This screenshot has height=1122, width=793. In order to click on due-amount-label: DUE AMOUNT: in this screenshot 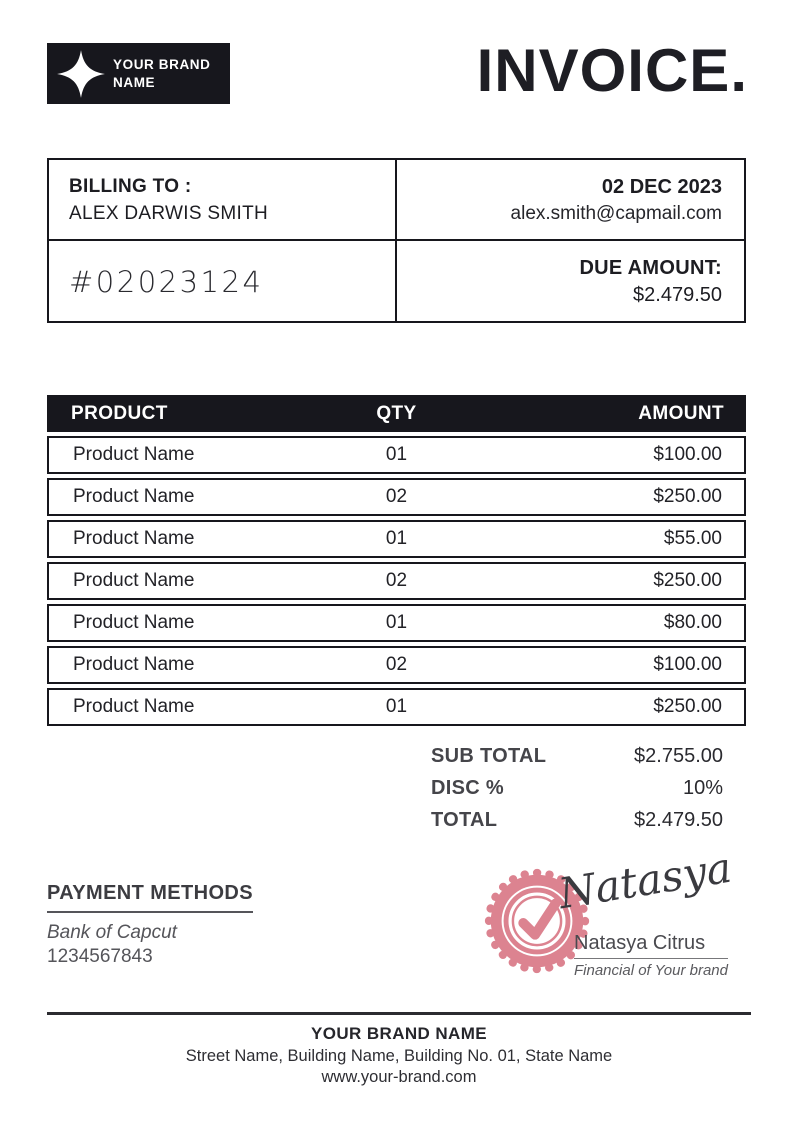, I will do `click(650, 268)`.